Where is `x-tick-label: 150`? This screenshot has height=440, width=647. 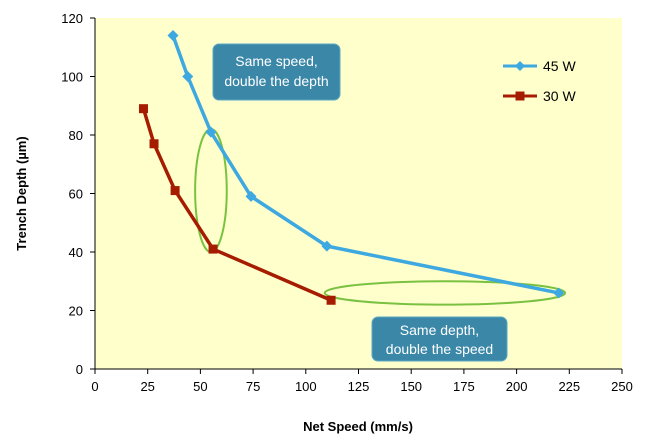 x-tick-label: 150 is located at coordinates (411, 386).